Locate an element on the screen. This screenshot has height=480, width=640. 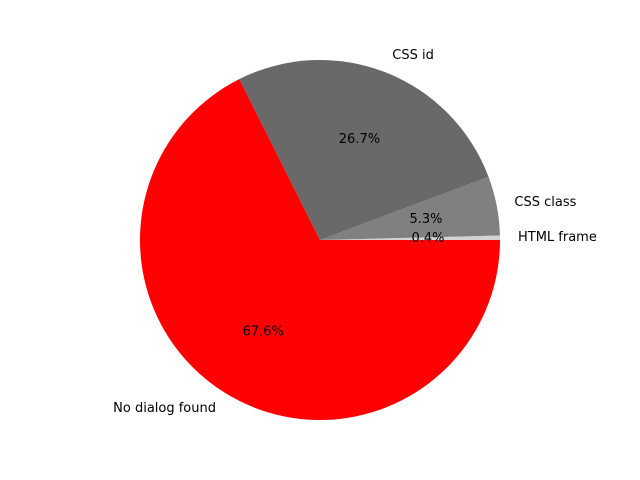
slice-label-css-class: CSS class is located at coordinates (545, 202).